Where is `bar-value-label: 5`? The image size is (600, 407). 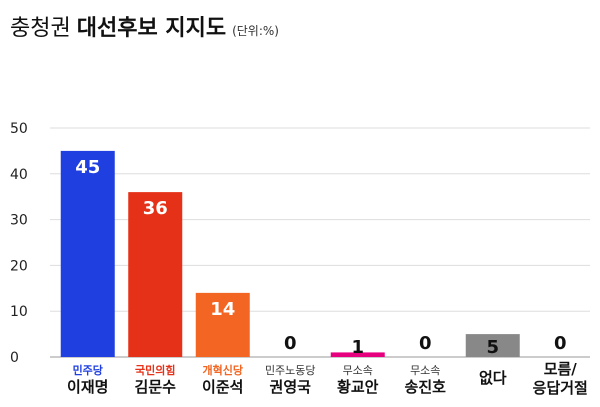 bar-value-label: 5 is located at coordinates (492, 347).